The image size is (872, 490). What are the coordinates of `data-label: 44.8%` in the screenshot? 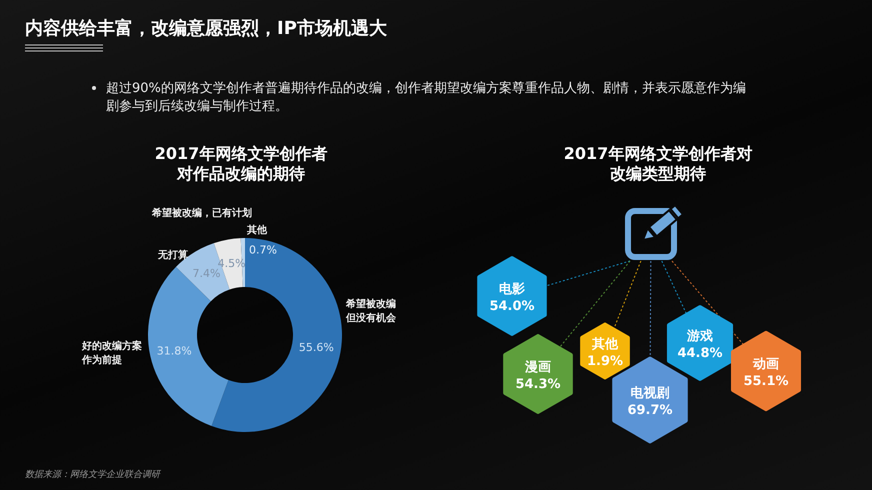 It's located at (700, 353).